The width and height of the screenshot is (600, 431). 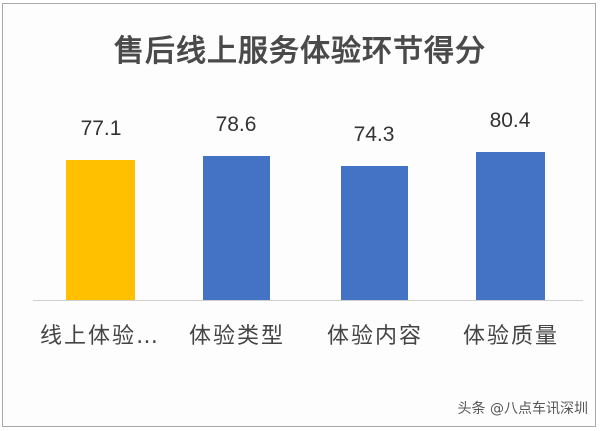 I want to click on category-label: 体验类型, so click(x=236, y=336).